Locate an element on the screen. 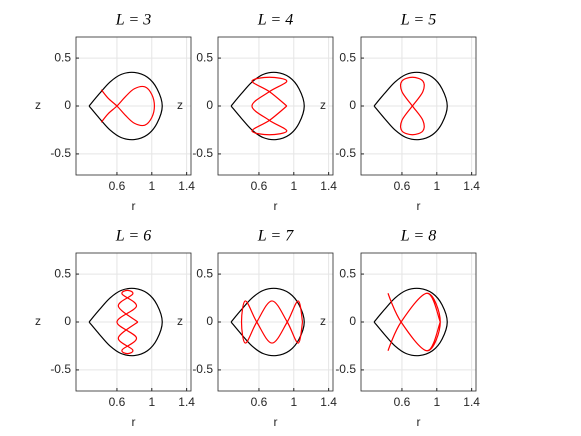 The height and width of the screenshot is (436, 581). chart-title: L = 4 is located at coordinates (275, 20).